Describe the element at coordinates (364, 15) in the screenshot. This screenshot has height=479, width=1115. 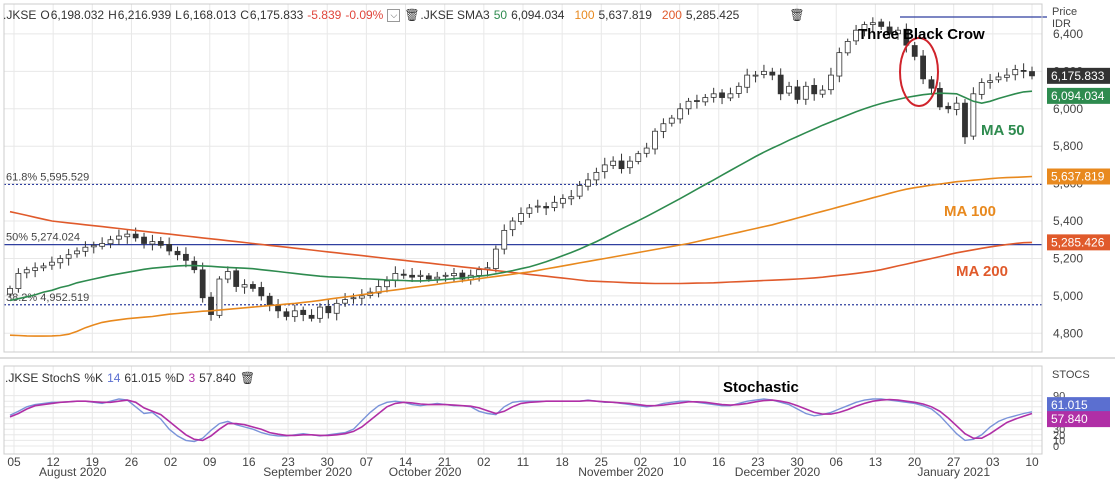
I see `change-pct: -0.09%` at that location.